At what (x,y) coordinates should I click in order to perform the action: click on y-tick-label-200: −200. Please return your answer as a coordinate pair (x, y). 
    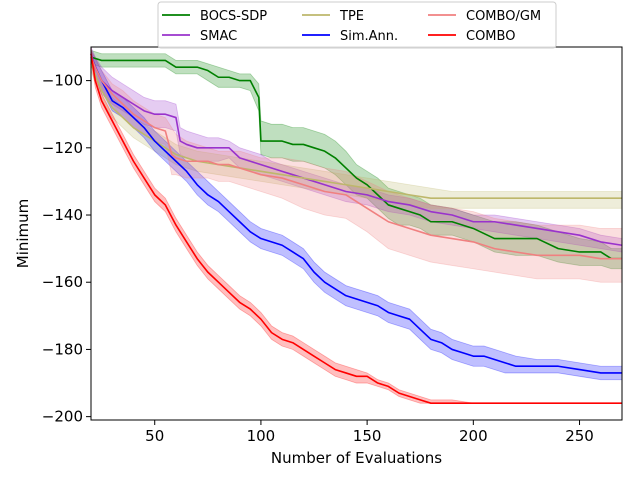
    Looking at the image, I should click on (62, 417).